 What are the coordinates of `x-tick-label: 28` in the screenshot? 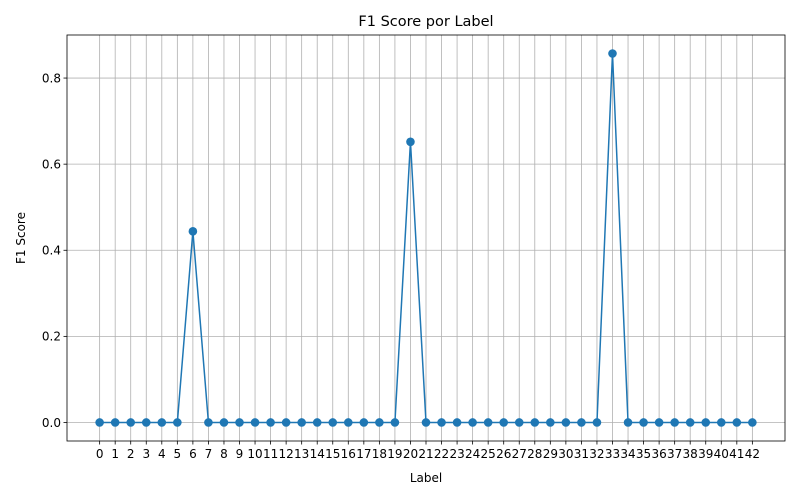 It's located at (534, 454).